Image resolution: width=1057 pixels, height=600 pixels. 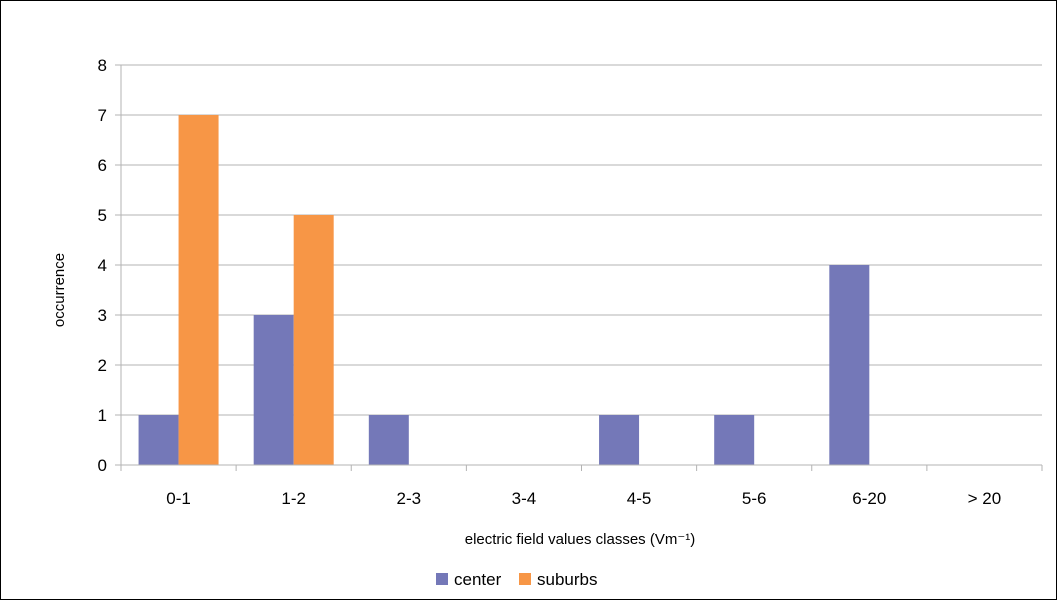 I want to click on x-tick-label: 1-2, so click(x=293, y=498).